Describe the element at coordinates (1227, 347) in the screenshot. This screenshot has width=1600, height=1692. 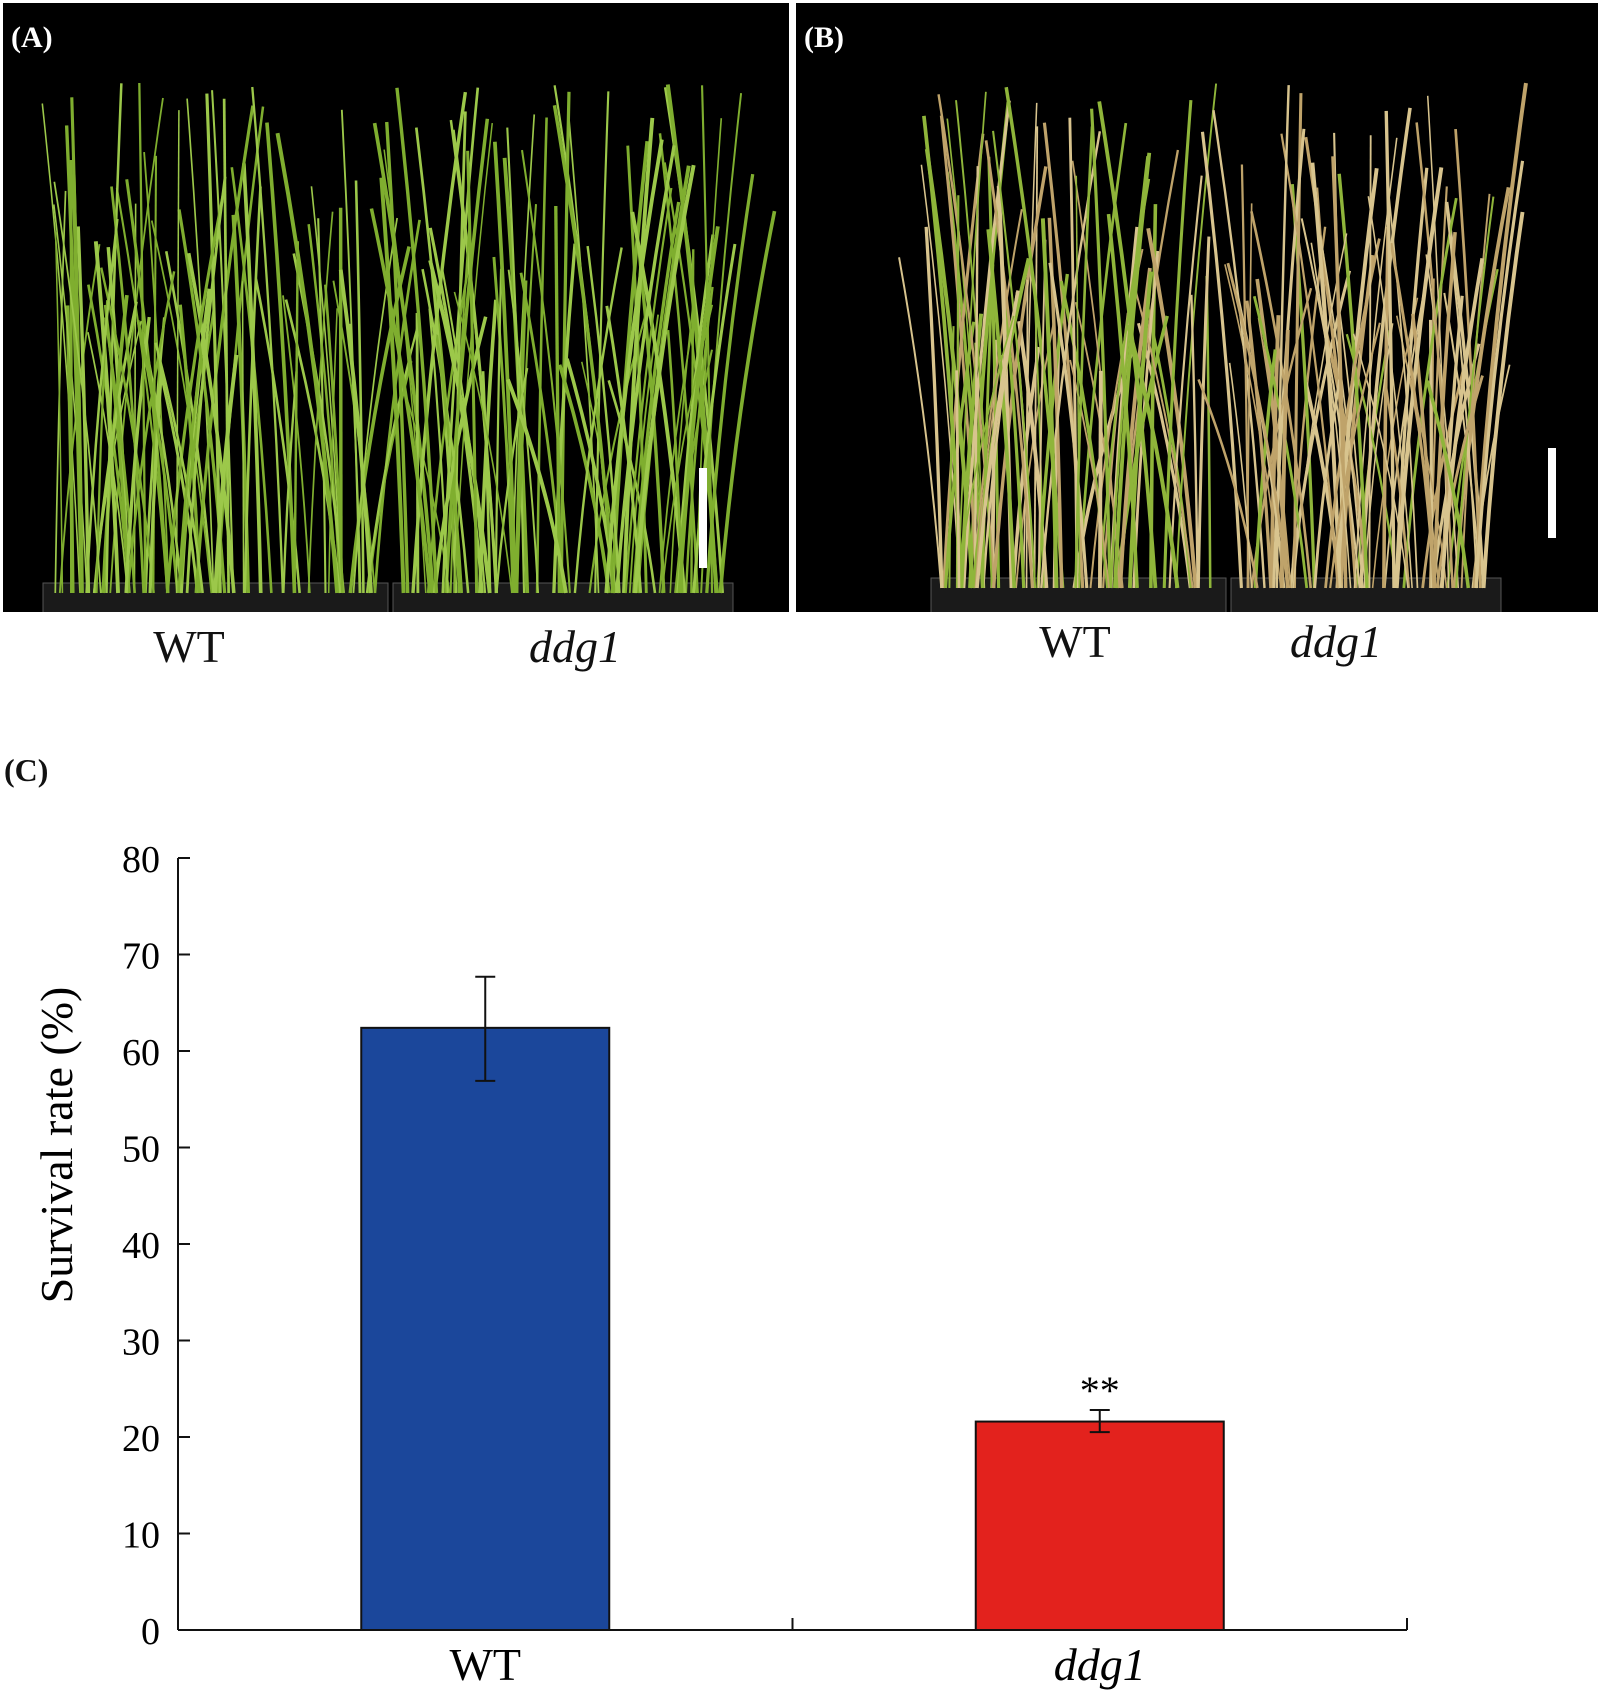
I see `rice-seedlings-drought-image` at that location.